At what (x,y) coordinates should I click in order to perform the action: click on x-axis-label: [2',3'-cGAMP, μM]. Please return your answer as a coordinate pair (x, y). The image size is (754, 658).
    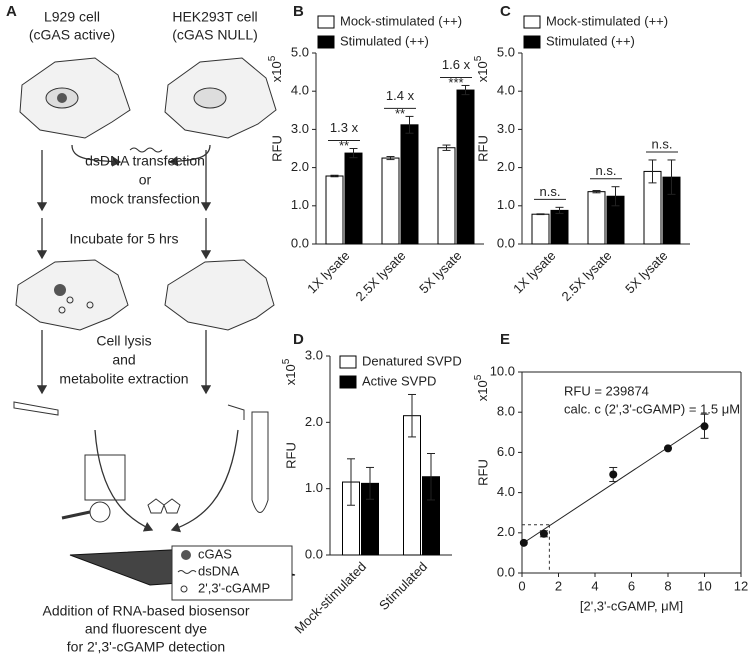
    Looking at the image, I should click on (631, 605).